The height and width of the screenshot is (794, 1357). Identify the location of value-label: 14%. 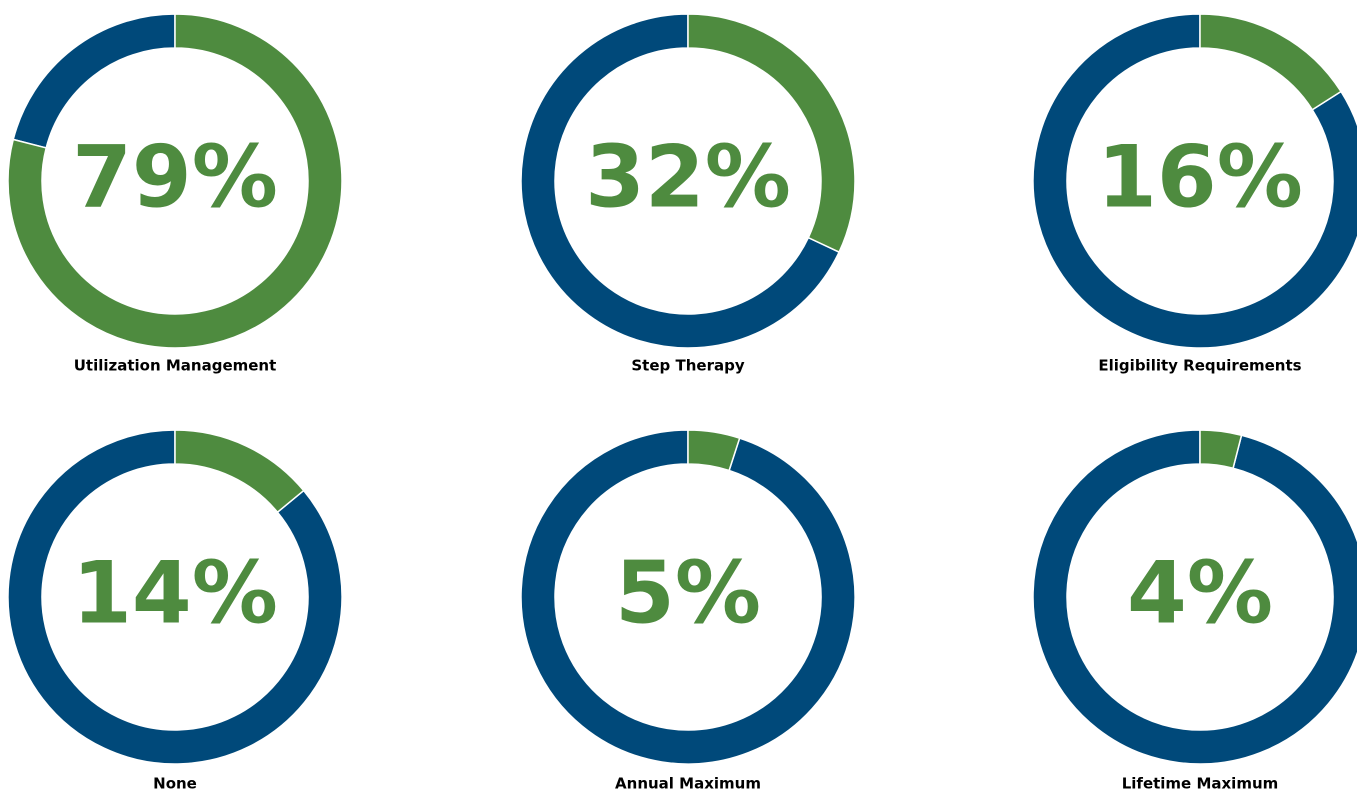
(175, 593).